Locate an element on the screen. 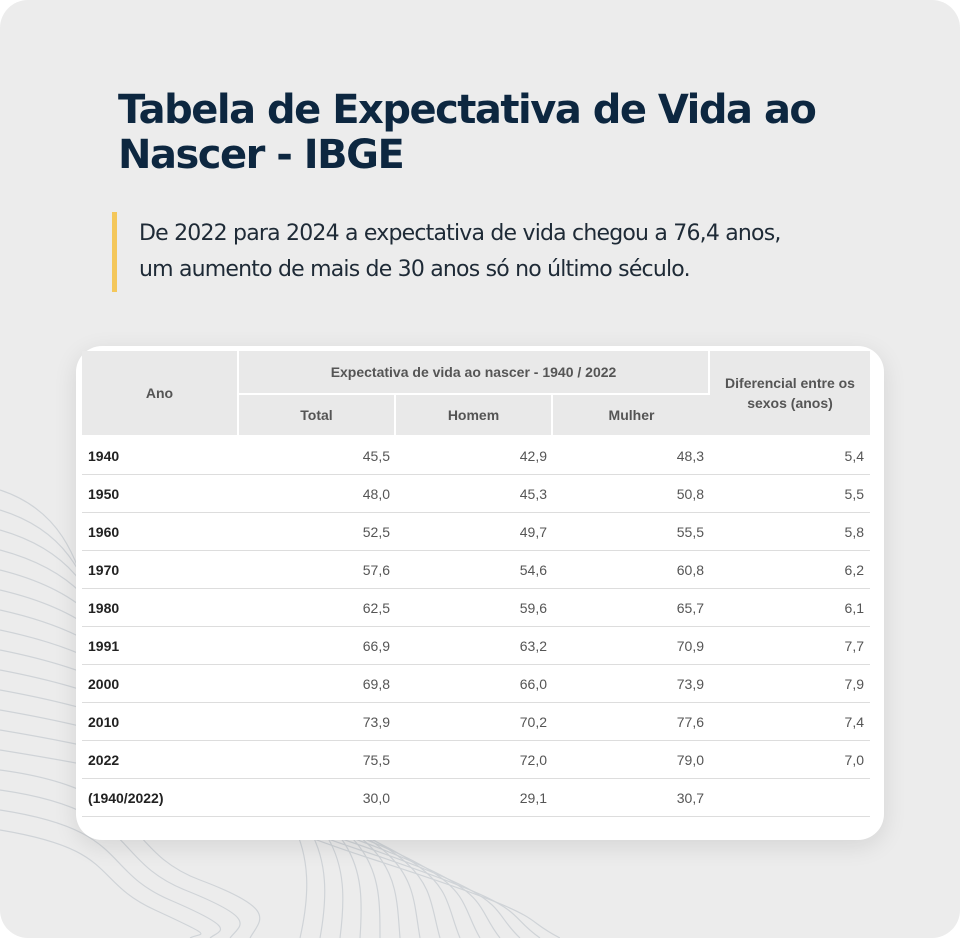  cell-diferencial: 7,9 is located at coordinates (790, 684).